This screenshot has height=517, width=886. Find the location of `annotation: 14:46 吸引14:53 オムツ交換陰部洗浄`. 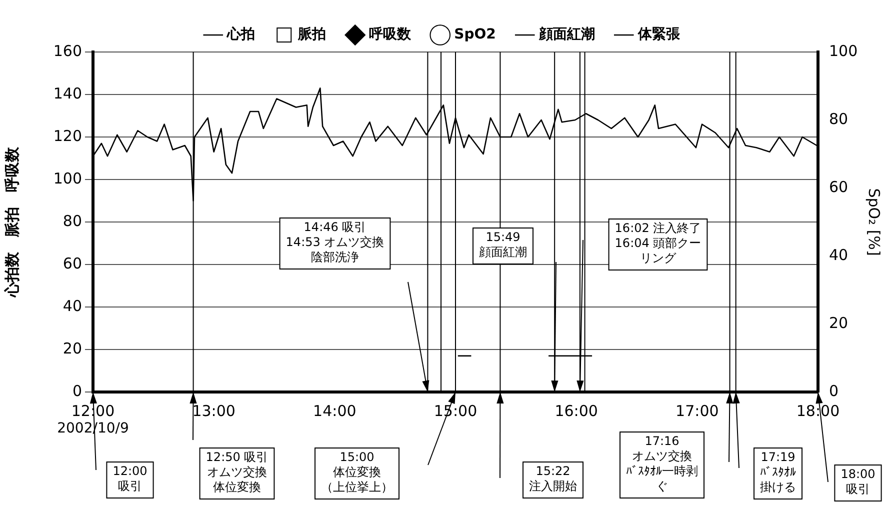

annotation: 14:46 吸引14:53 オムツ交換陰部洗浄 is located at coordinates (335, 242).